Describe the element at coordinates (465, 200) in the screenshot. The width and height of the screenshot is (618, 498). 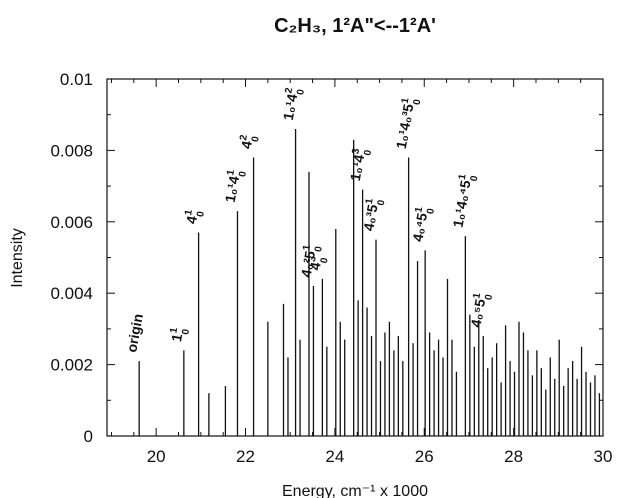
I see `band-label: 1₀¹4₀⁴510` at that location.